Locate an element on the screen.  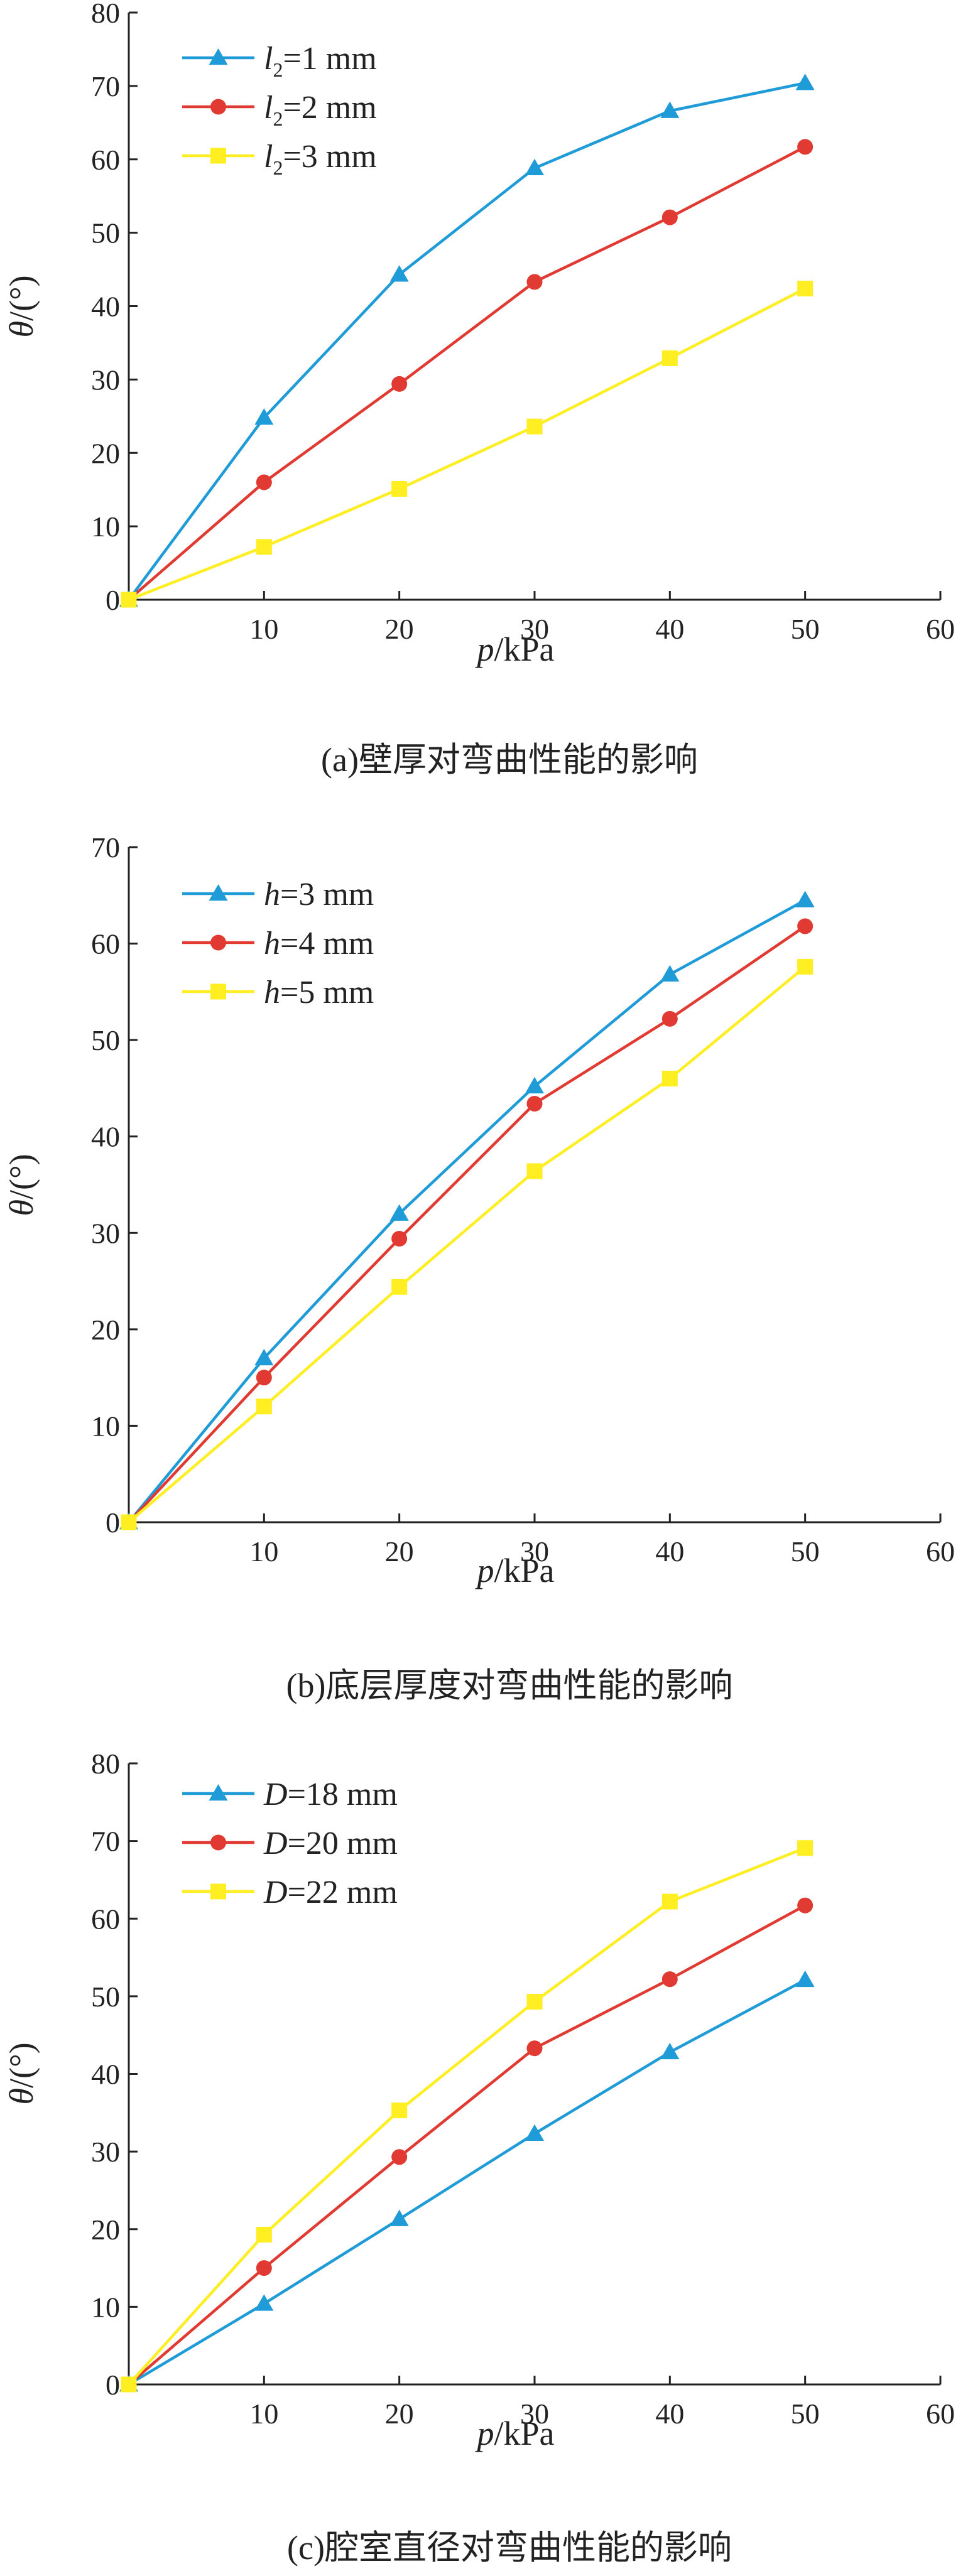
legend-label: D=18 mm is located at coordinates (331, 1794).